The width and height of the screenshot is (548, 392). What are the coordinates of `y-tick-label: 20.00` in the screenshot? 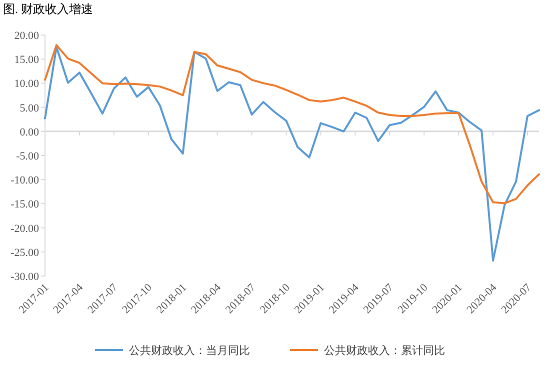 It's located at (27, 36).